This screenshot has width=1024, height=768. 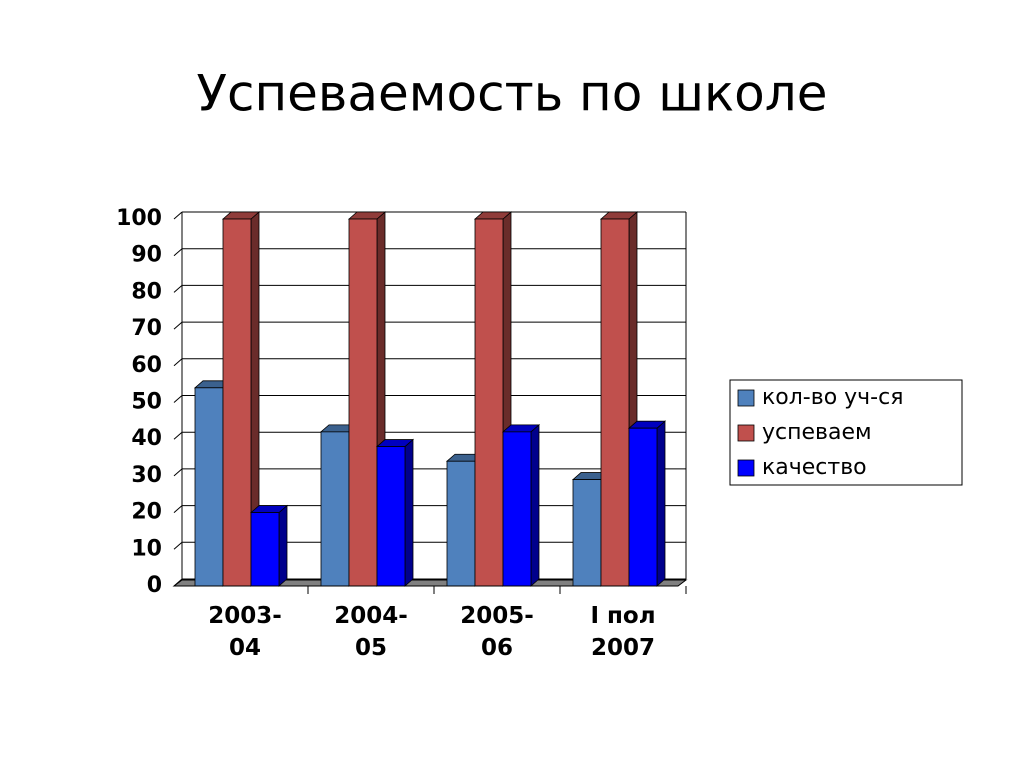 I want to click on x-tick-label: 2004-05, so click(x=371, y=632).